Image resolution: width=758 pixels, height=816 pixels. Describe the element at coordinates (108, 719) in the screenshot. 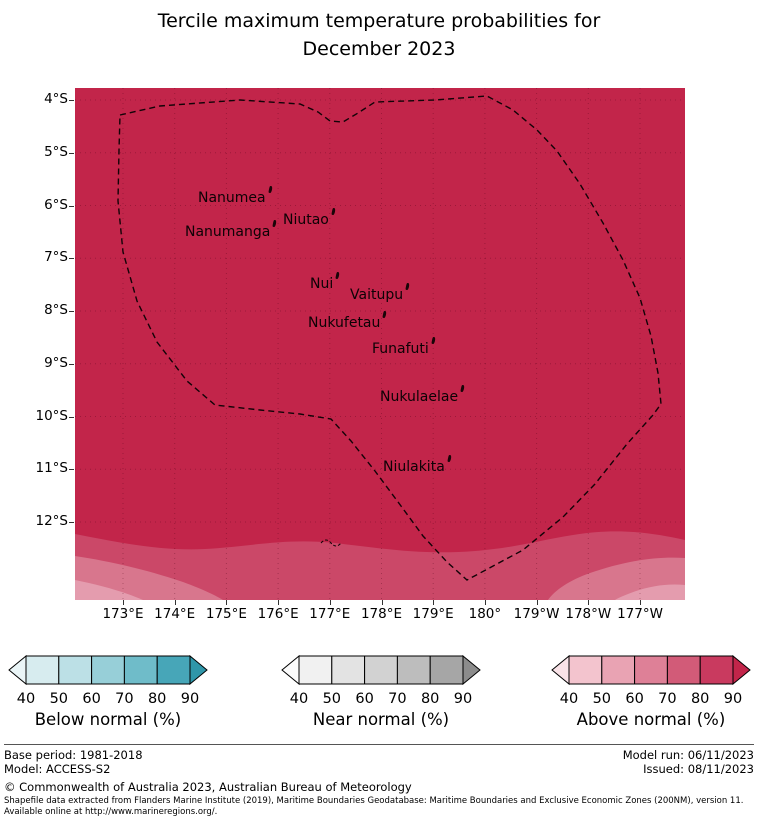

I see `legend-title: Below normal (%)` at that location.